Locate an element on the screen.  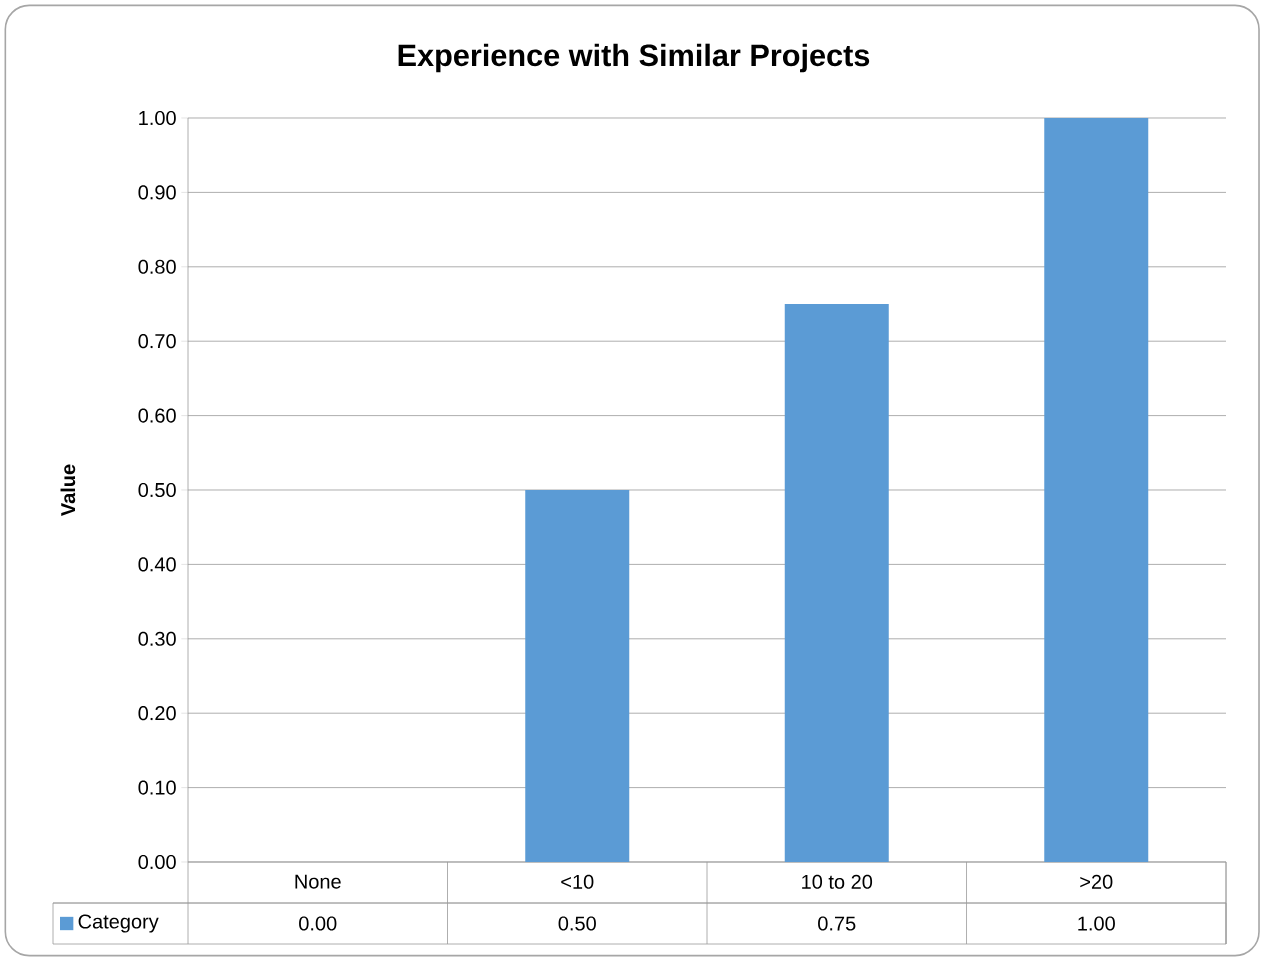
y-tick-label: 0.30 is located at coordinates (157, 638).